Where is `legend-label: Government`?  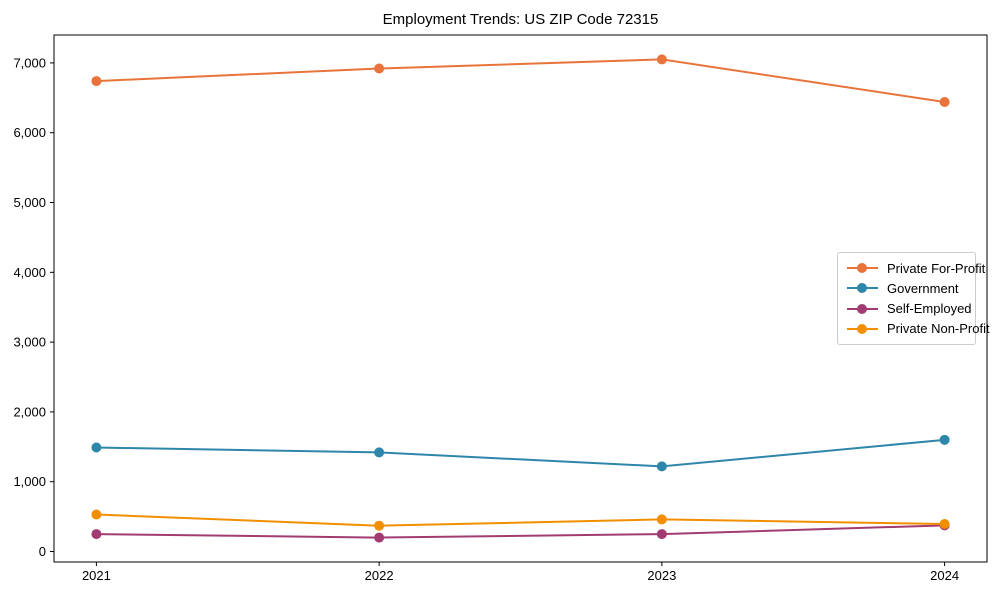 legend-label: Government is located at coordinates (923, 288).